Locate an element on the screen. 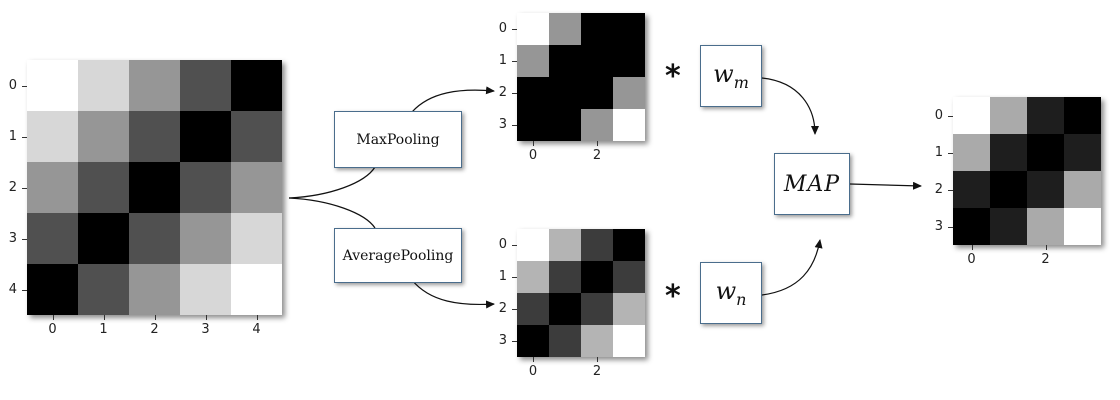 This screenshot has height=400, width=1120. input-grid is located at coordinates (154, 187).